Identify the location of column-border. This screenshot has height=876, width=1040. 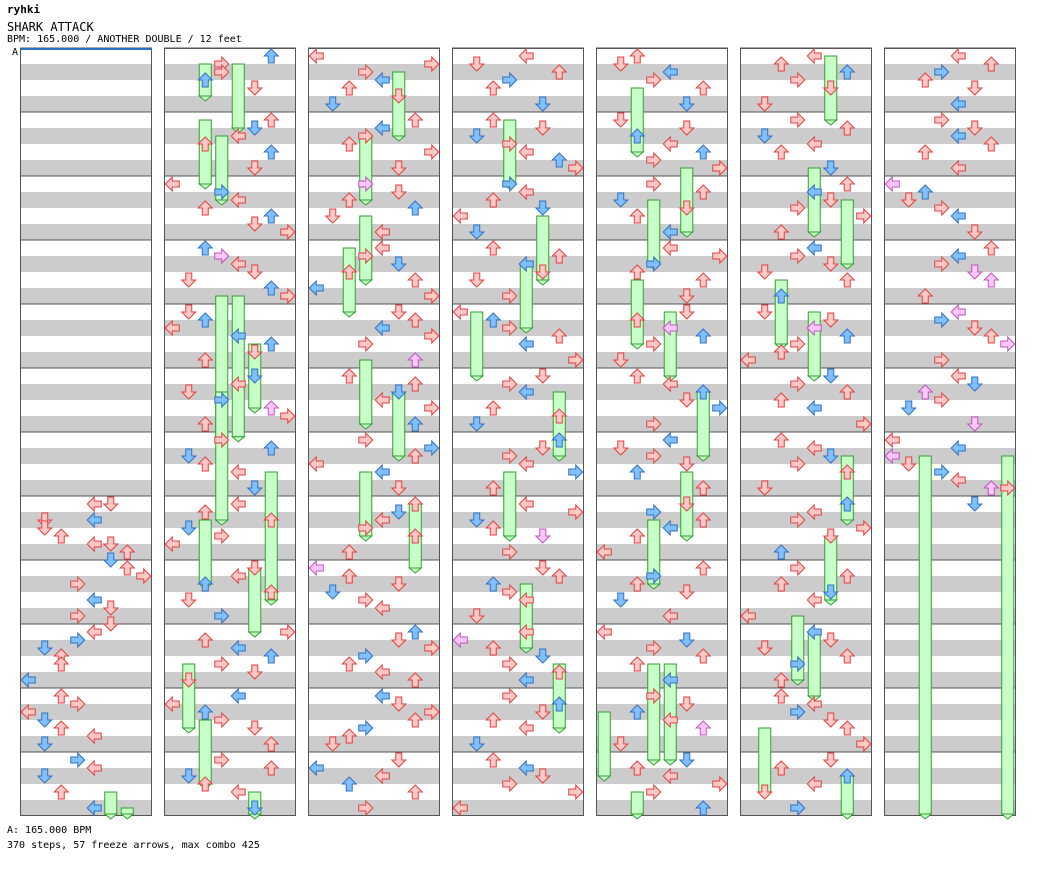
(806, 432).